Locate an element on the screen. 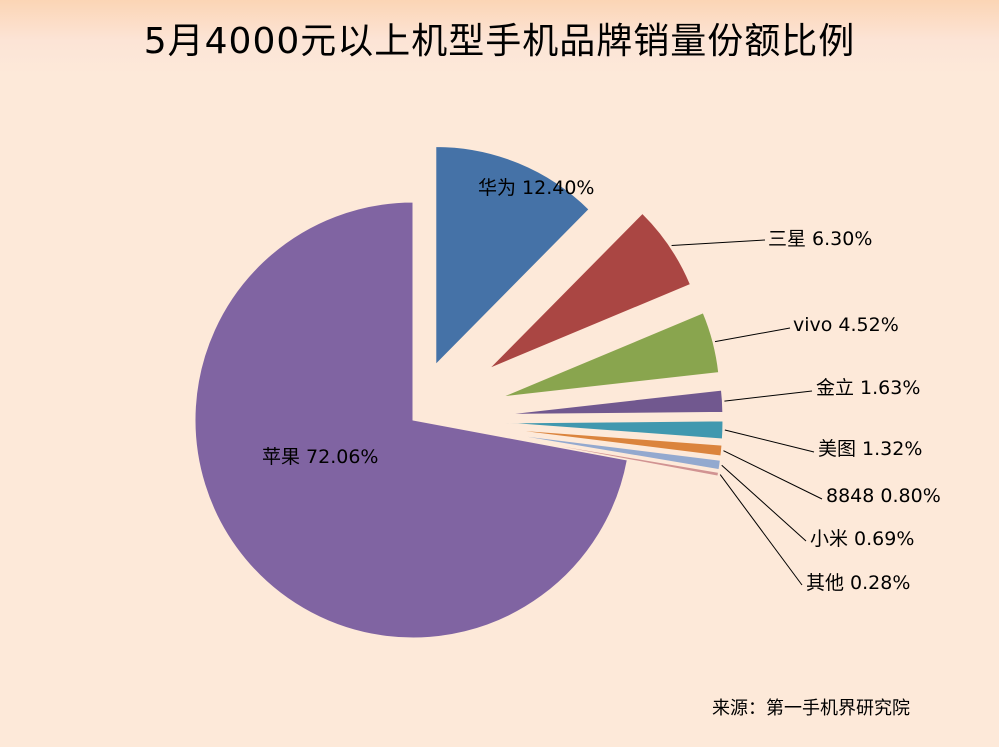 This screenshot has width=999, height=747. pie-slice-三星 is located at coordinates (590, 290).